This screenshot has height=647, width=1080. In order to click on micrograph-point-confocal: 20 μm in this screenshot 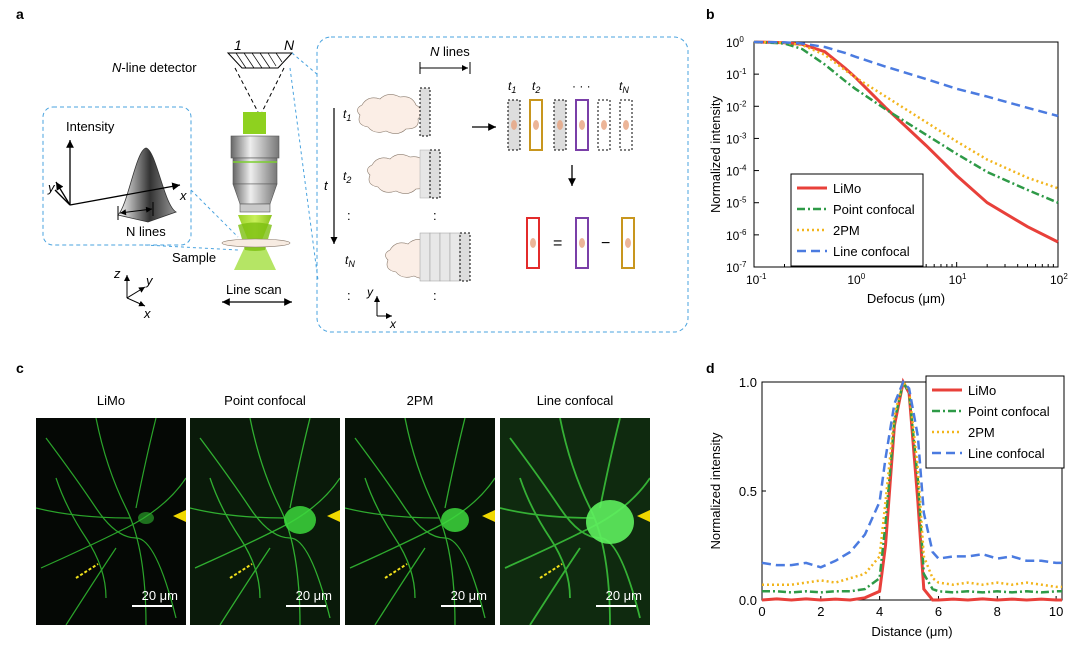, I will do `click(265, 521)`.